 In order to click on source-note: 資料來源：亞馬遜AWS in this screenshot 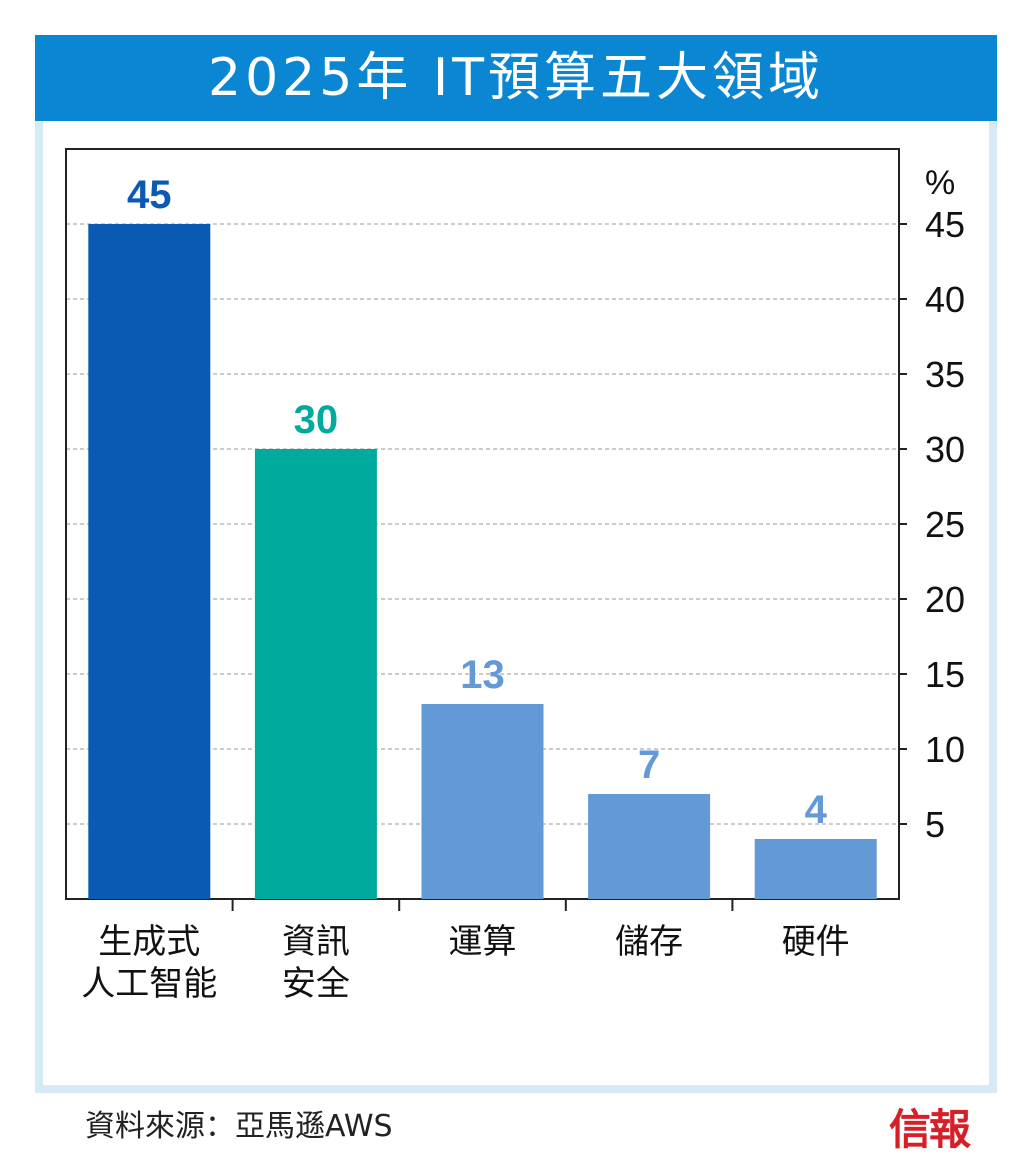, I will do `click(239, 1126)`.